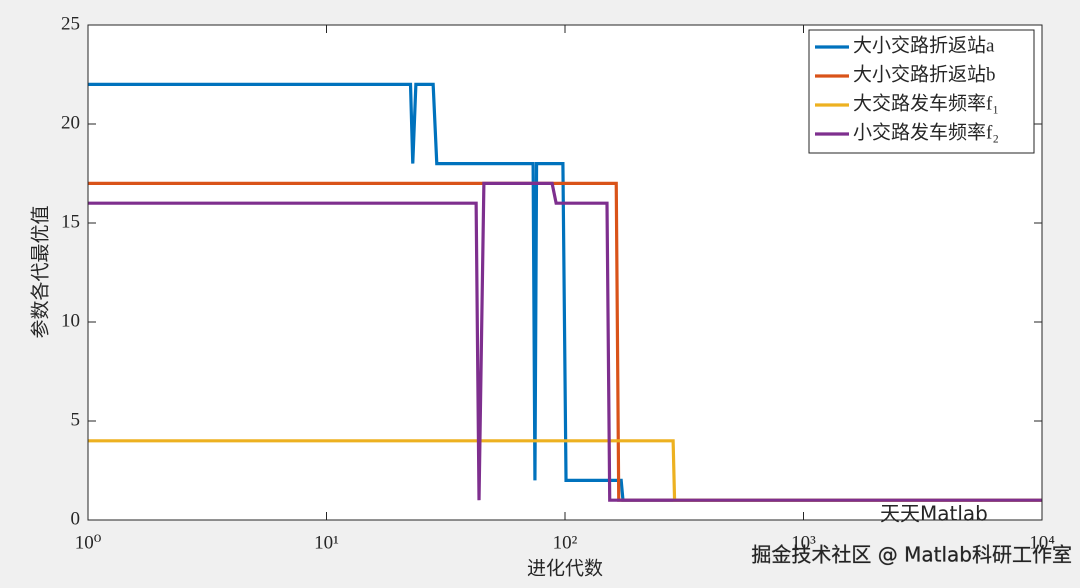 Image resolution: width=1080 pixels, height=588 pixels. I want to click on x-tick-label: 10⁰, so click(88, 542).